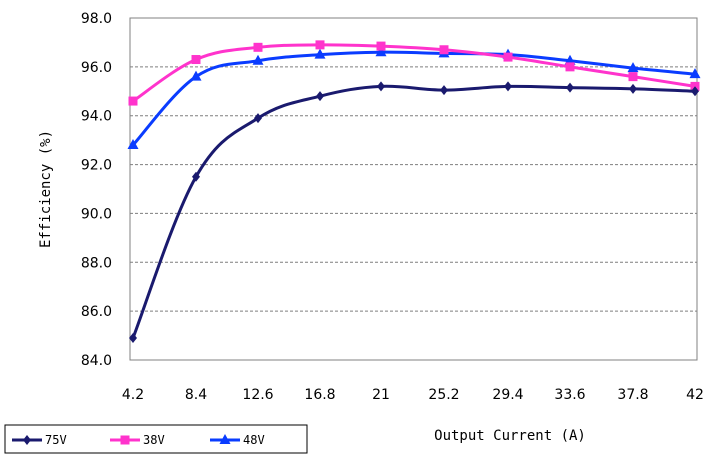  I want to click on y-axis-ticks: 84.0 86.0 88.0 90.0 92.0 94.0 96.0 98.0, so click(96, 190).